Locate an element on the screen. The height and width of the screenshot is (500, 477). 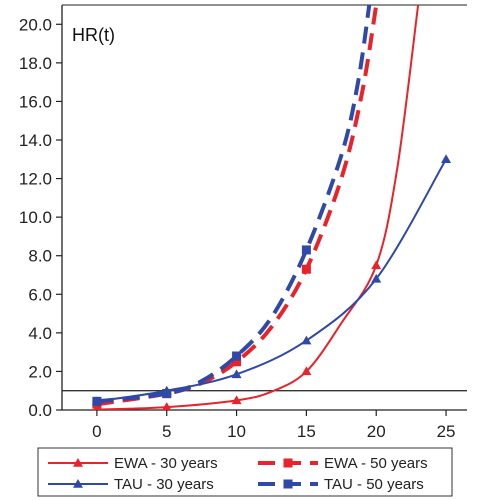
y-tick-label: 0.0 is located at coordinates (40, 410).